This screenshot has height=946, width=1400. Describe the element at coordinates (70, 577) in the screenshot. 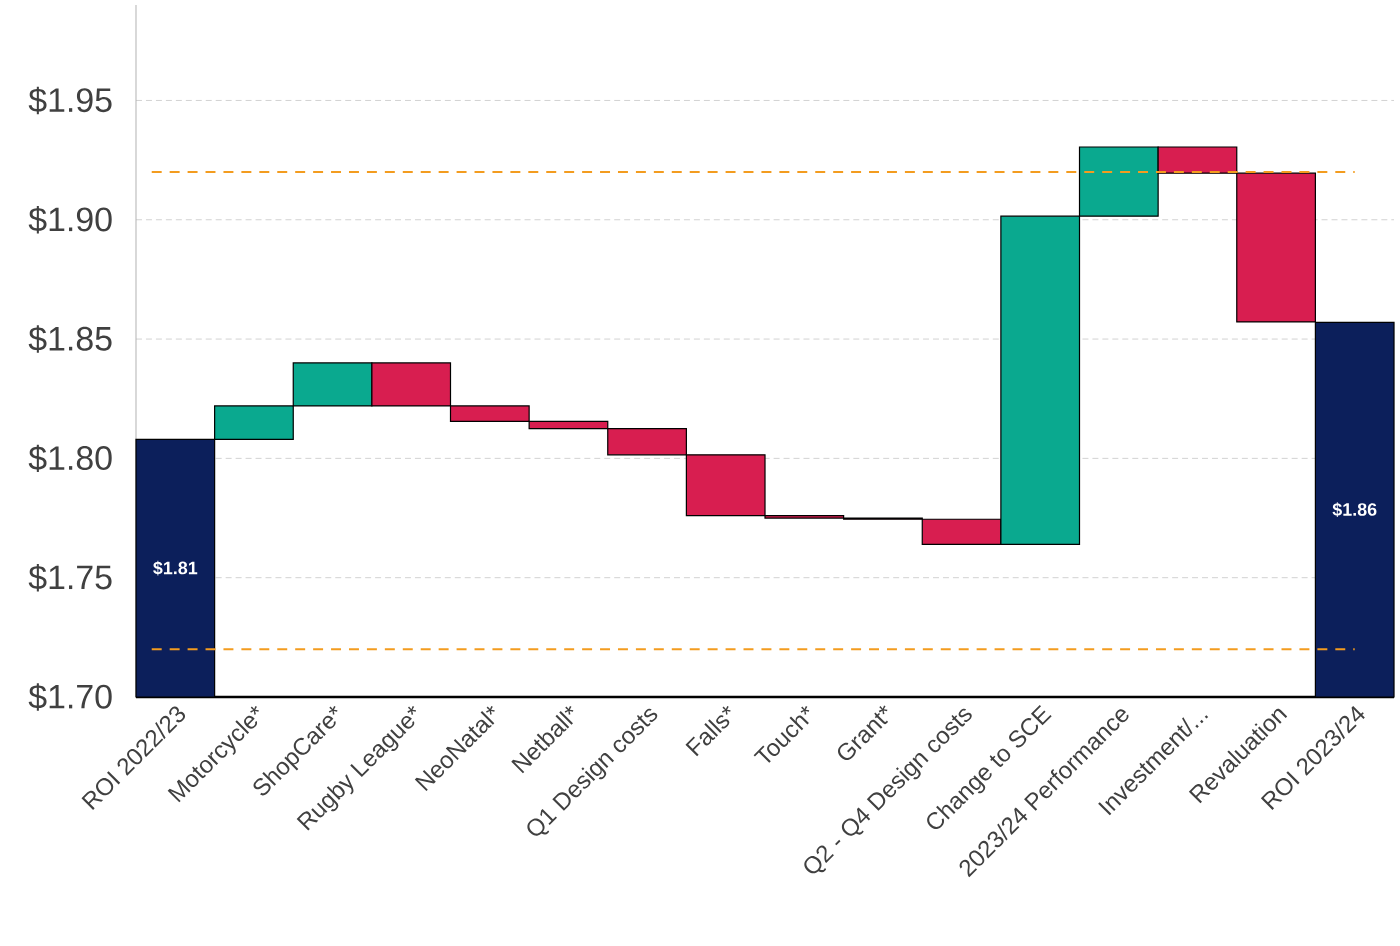

I see `y-tick-label: $1.75` at that location.